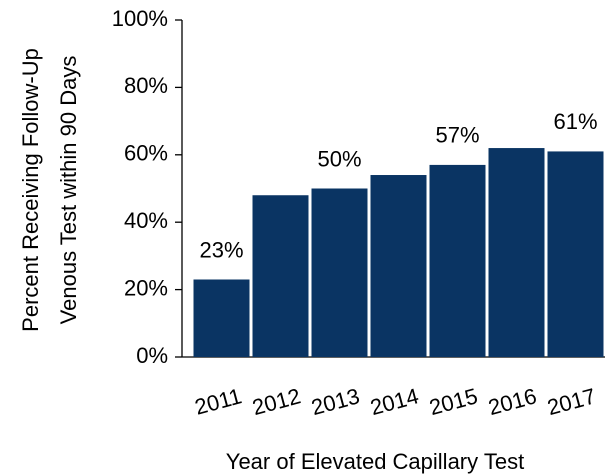 This screenshot has width=605, height=476. I want to click on x-tick-label: 2011, so click(218, 401).